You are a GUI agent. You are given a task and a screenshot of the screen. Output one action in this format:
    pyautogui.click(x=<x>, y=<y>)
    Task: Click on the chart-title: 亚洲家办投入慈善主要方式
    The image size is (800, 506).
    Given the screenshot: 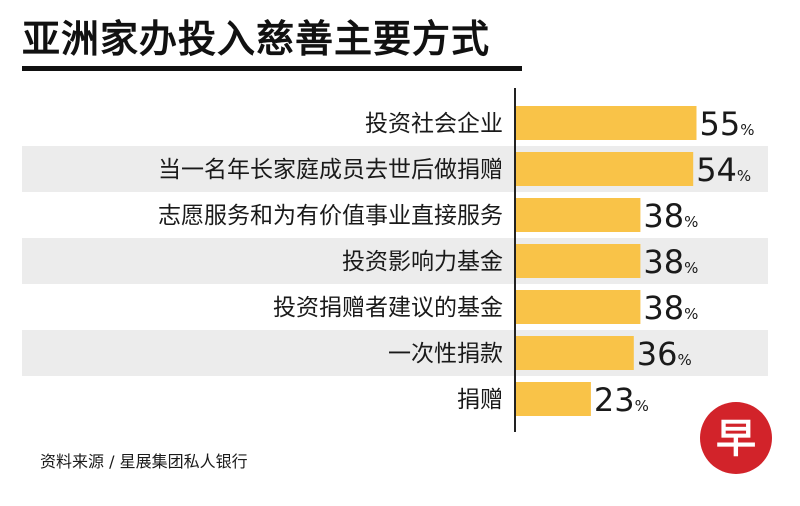 What is the action you would take?
    pyautogui.click(x=256, y=39)
    